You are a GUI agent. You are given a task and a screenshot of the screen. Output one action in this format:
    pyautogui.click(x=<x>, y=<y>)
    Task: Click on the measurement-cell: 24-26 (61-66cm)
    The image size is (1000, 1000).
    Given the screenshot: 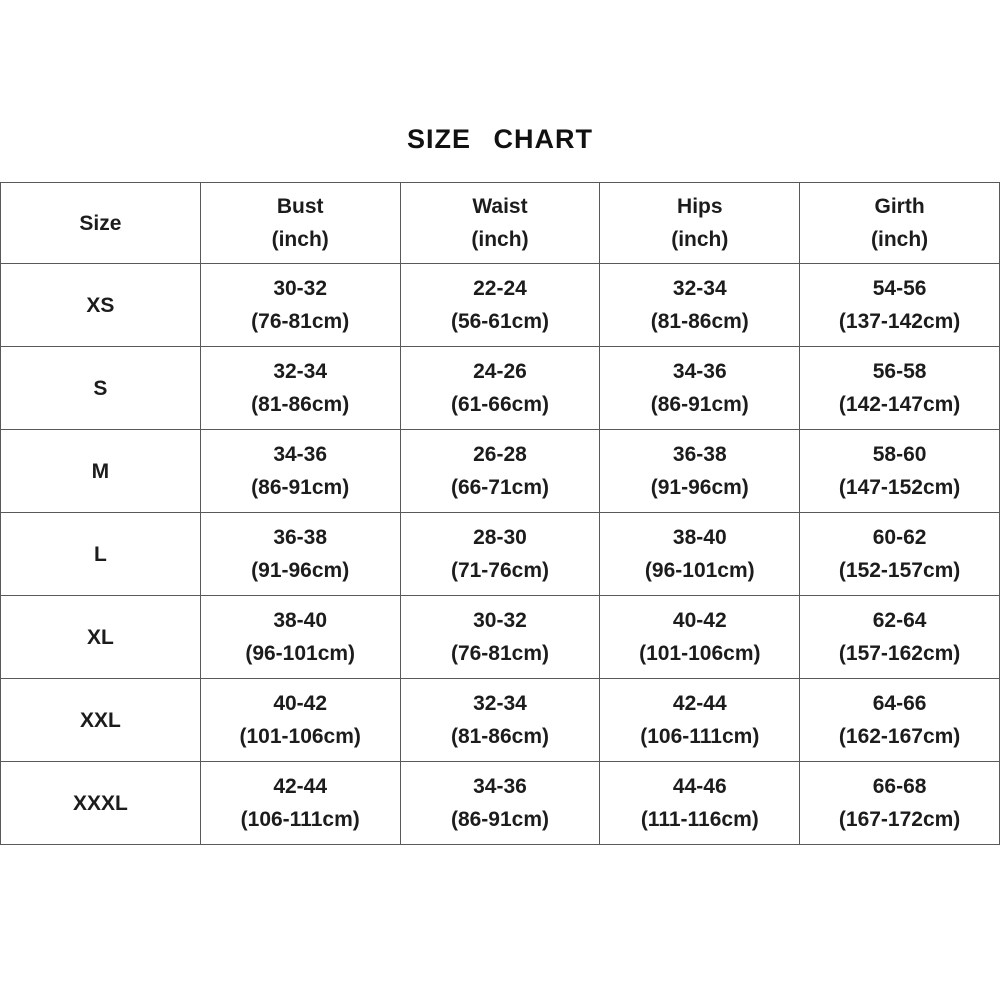 What is the action you would take?
    pyautogui.click(x=500, y=388)
    